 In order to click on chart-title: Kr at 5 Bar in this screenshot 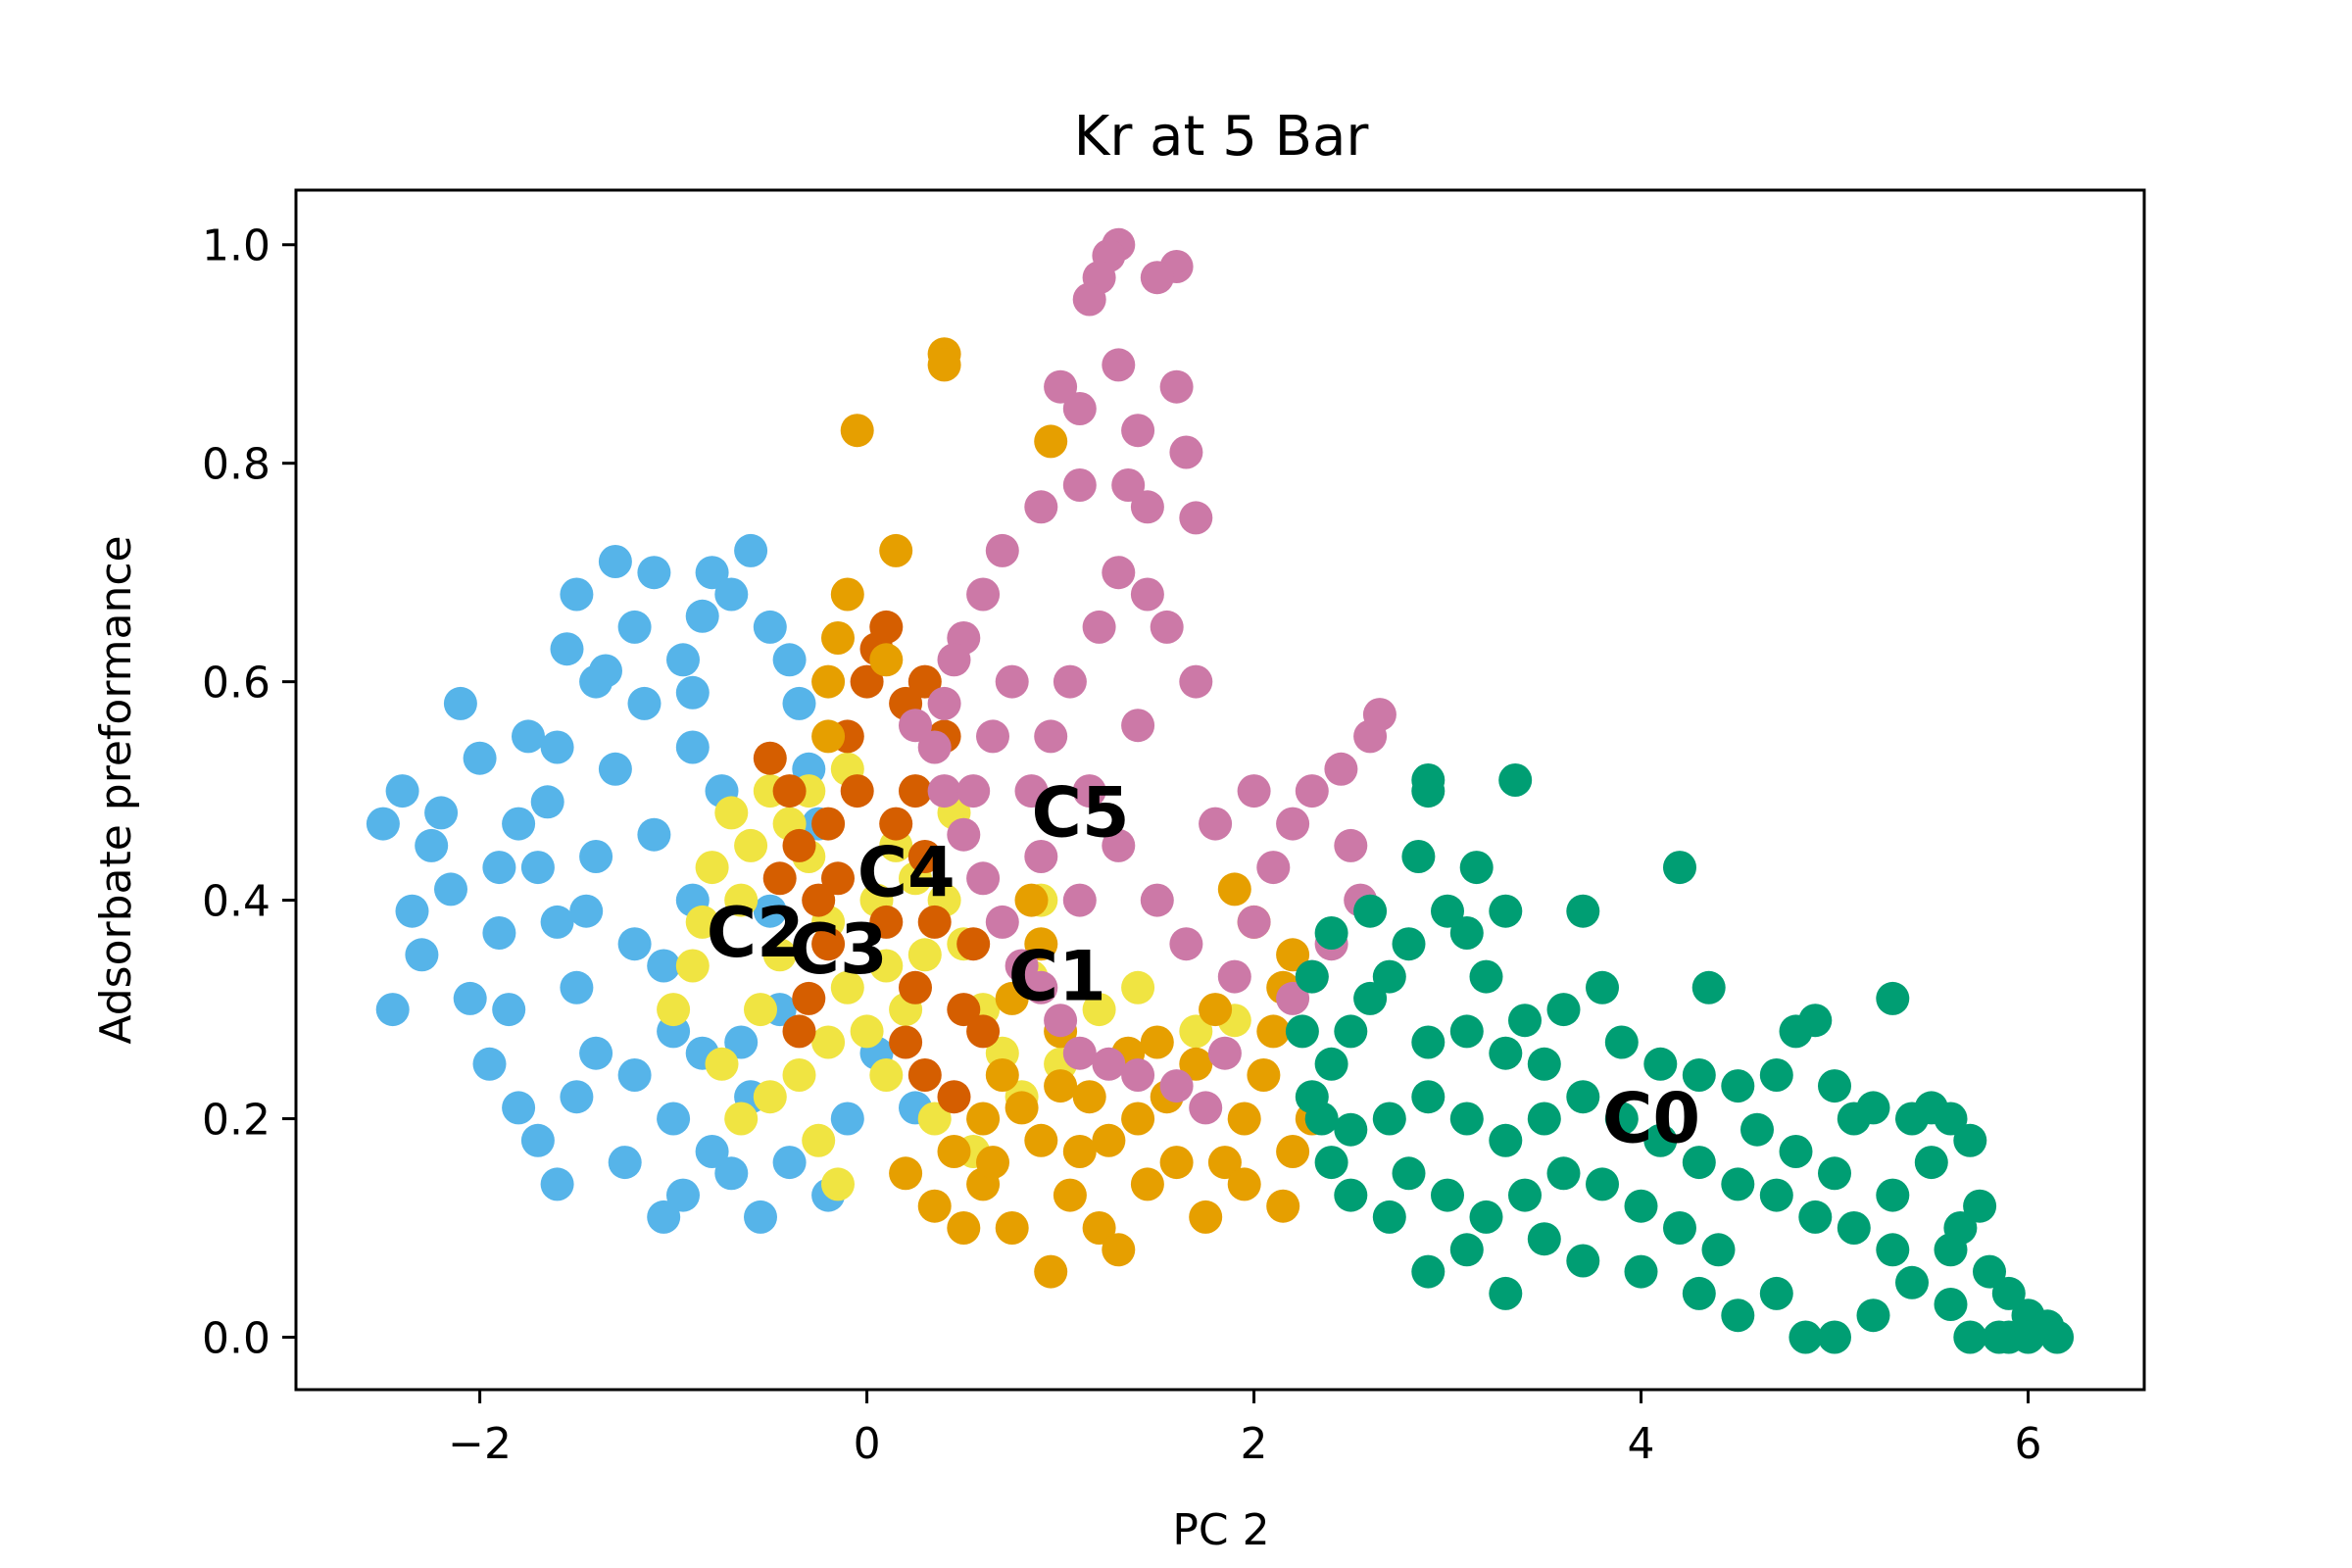, I will do `click(1222, 137)`.